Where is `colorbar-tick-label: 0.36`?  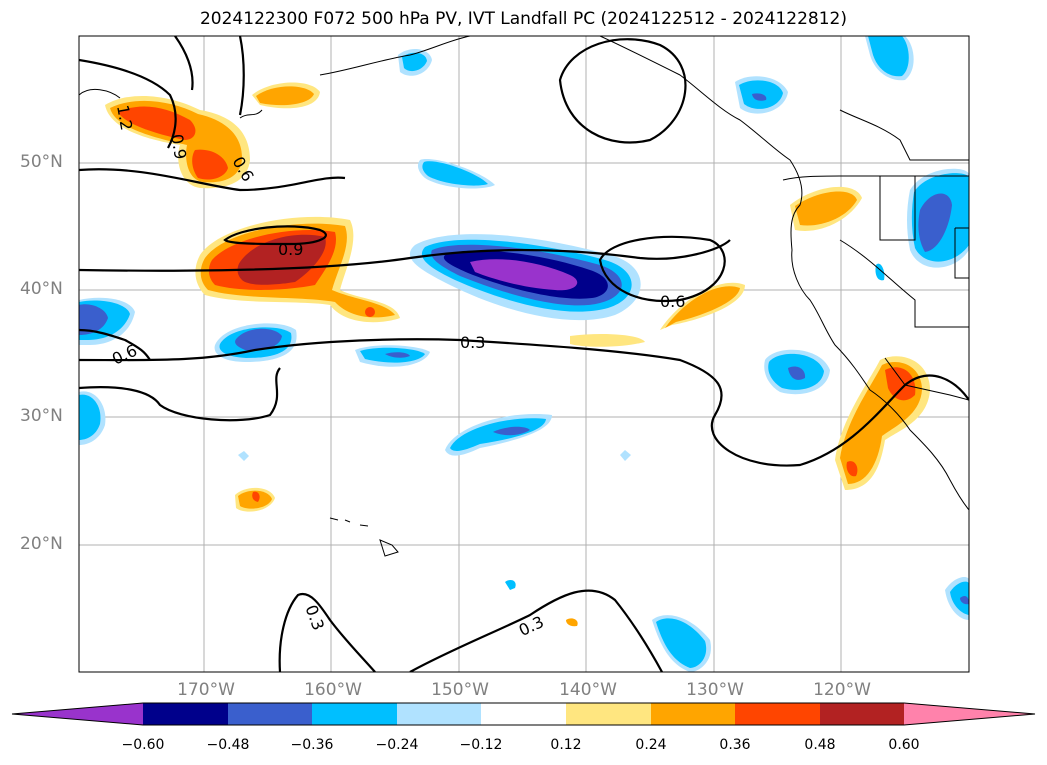 colorbar-tick-label: 0.36 is located at coordinates (735, 745).